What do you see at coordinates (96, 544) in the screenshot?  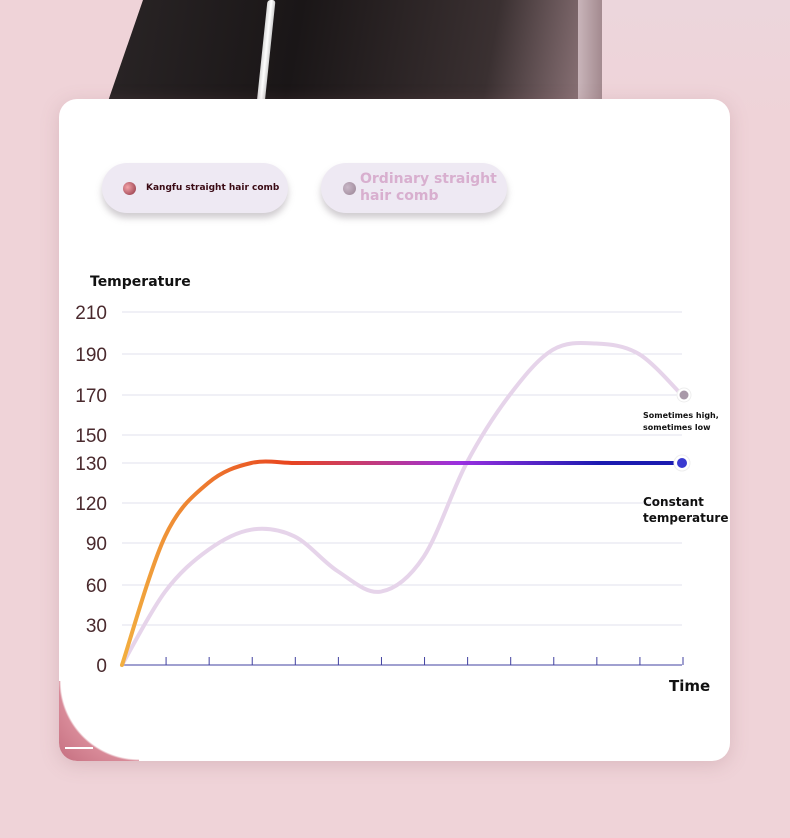 I see `y-tick-label: 90` at bounding box center [96, 544].